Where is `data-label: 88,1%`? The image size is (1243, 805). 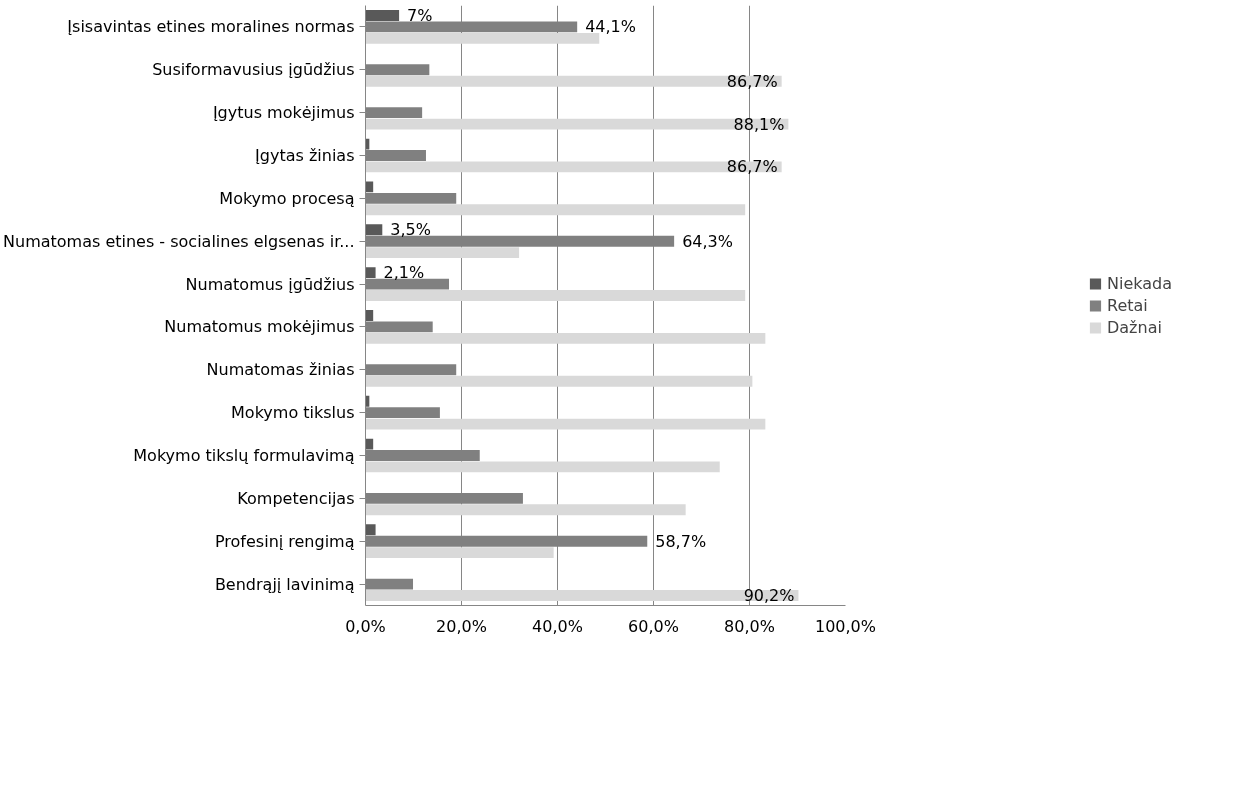
data-label: 88,1% is located at coordinates (759, 124).